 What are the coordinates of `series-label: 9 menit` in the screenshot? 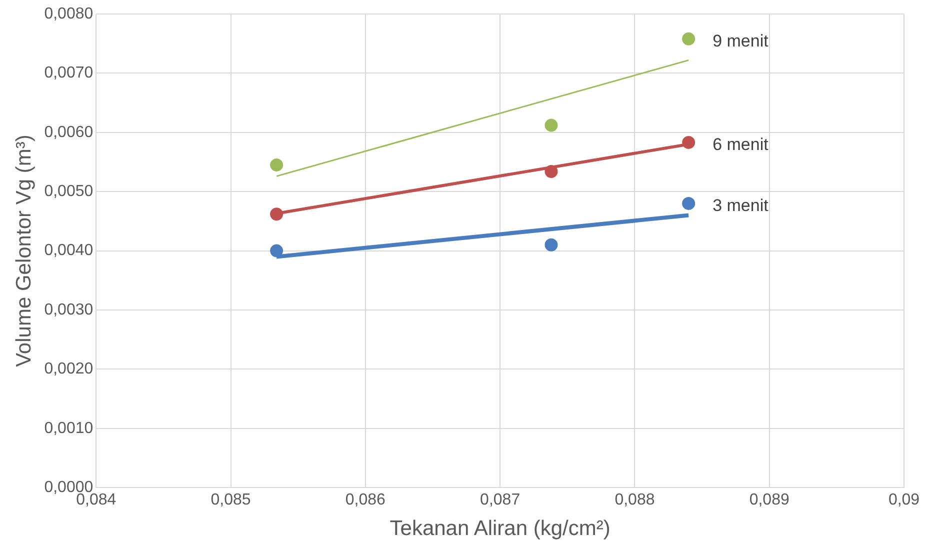 It's located at (740, 41).